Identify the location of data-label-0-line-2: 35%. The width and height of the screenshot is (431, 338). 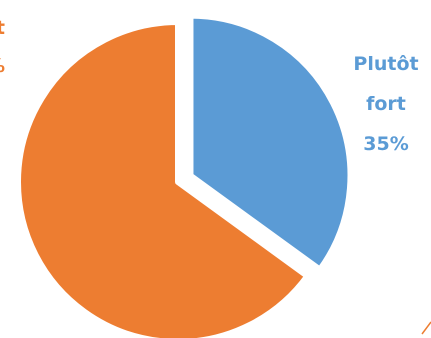
(385, 144).